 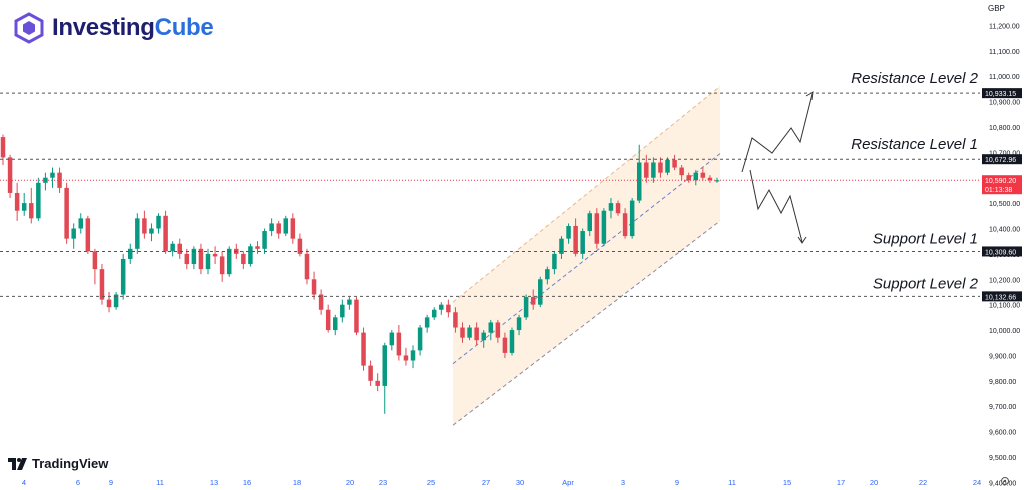 What do you see at coordinates (1005, 481) in the screenshot?
I see `settings-icon` at bounding box center [1005, 481].